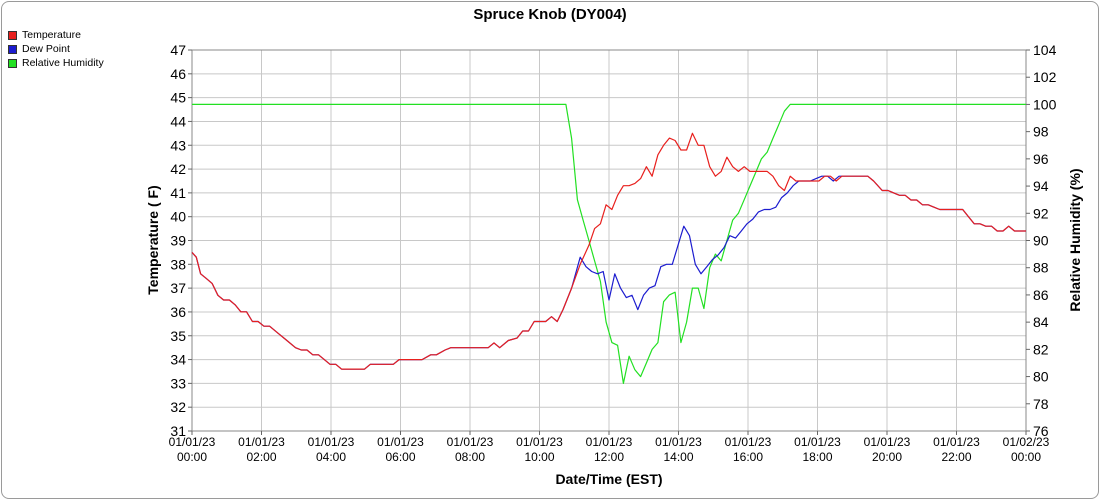 This screenshot has height=500, width=1100. What do you see at coordinates (1041, 213) in the screenshot?
I see `y-right-tick-label: 92` at bounding box center [1041, 213].